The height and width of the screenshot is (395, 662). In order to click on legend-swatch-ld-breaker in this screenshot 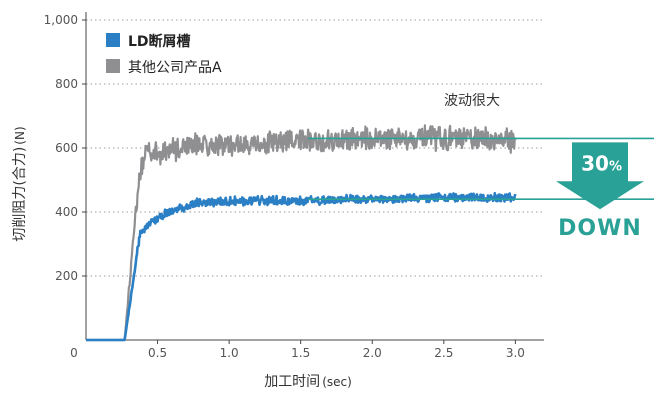, I will do `click(113, 40)`.